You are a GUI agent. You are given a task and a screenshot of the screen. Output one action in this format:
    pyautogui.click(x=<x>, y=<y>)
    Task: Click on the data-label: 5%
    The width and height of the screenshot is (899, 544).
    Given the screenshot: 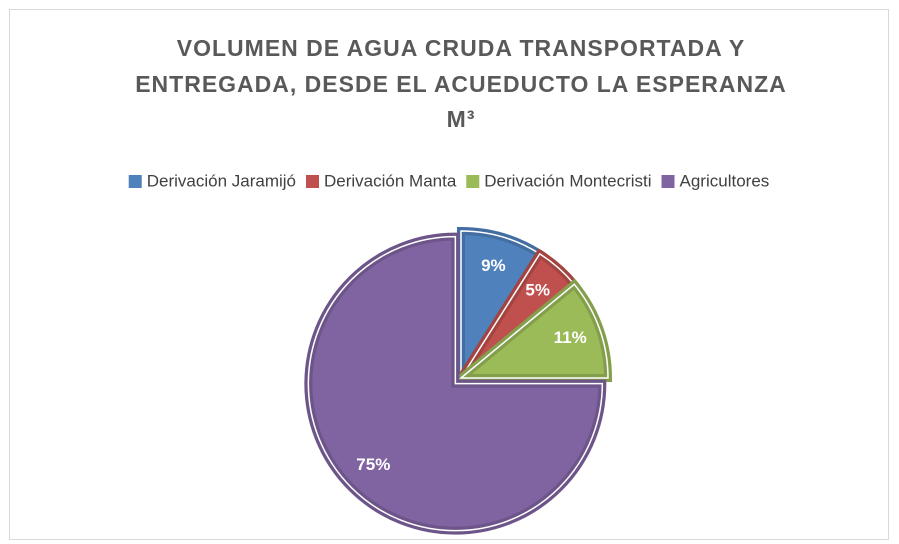 What is the action you would take?
    pyautogui.click(x=537, y=289)
    